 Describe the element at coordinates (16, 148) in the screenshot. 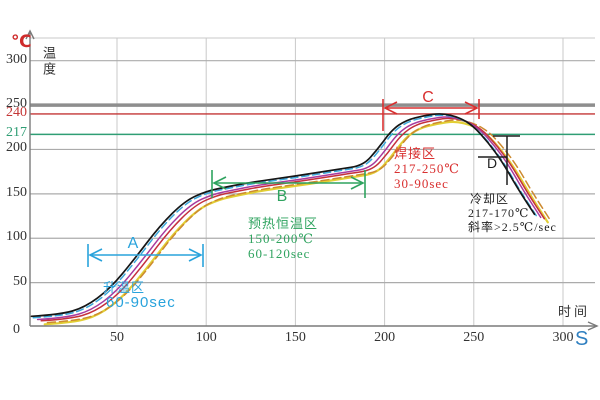

I see `y-tick-label: 200` at that location.